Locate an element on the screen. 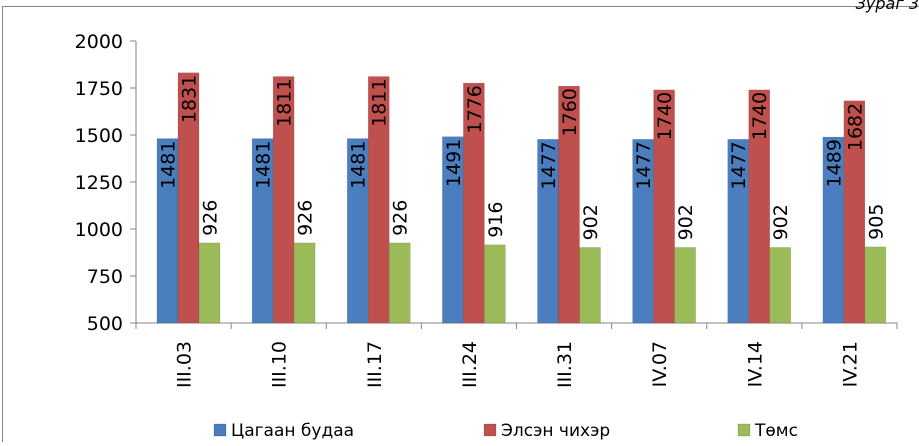  y-tick-label: 500 is located at coordinates (105, 324).